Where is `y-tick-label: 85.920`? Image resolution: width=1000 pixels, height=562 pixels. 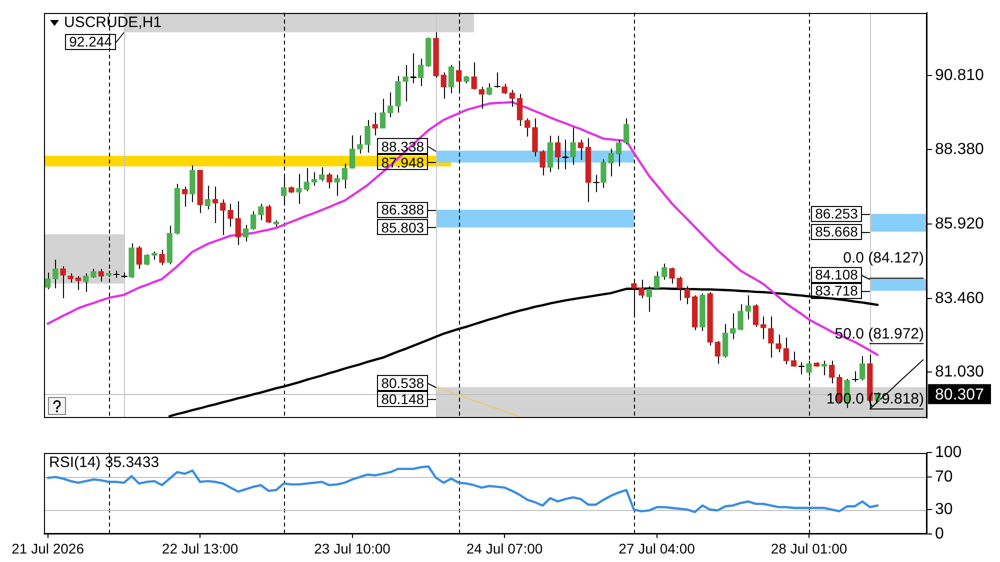 y-tick-label: 85.920 is located at coordinates (959, 223).